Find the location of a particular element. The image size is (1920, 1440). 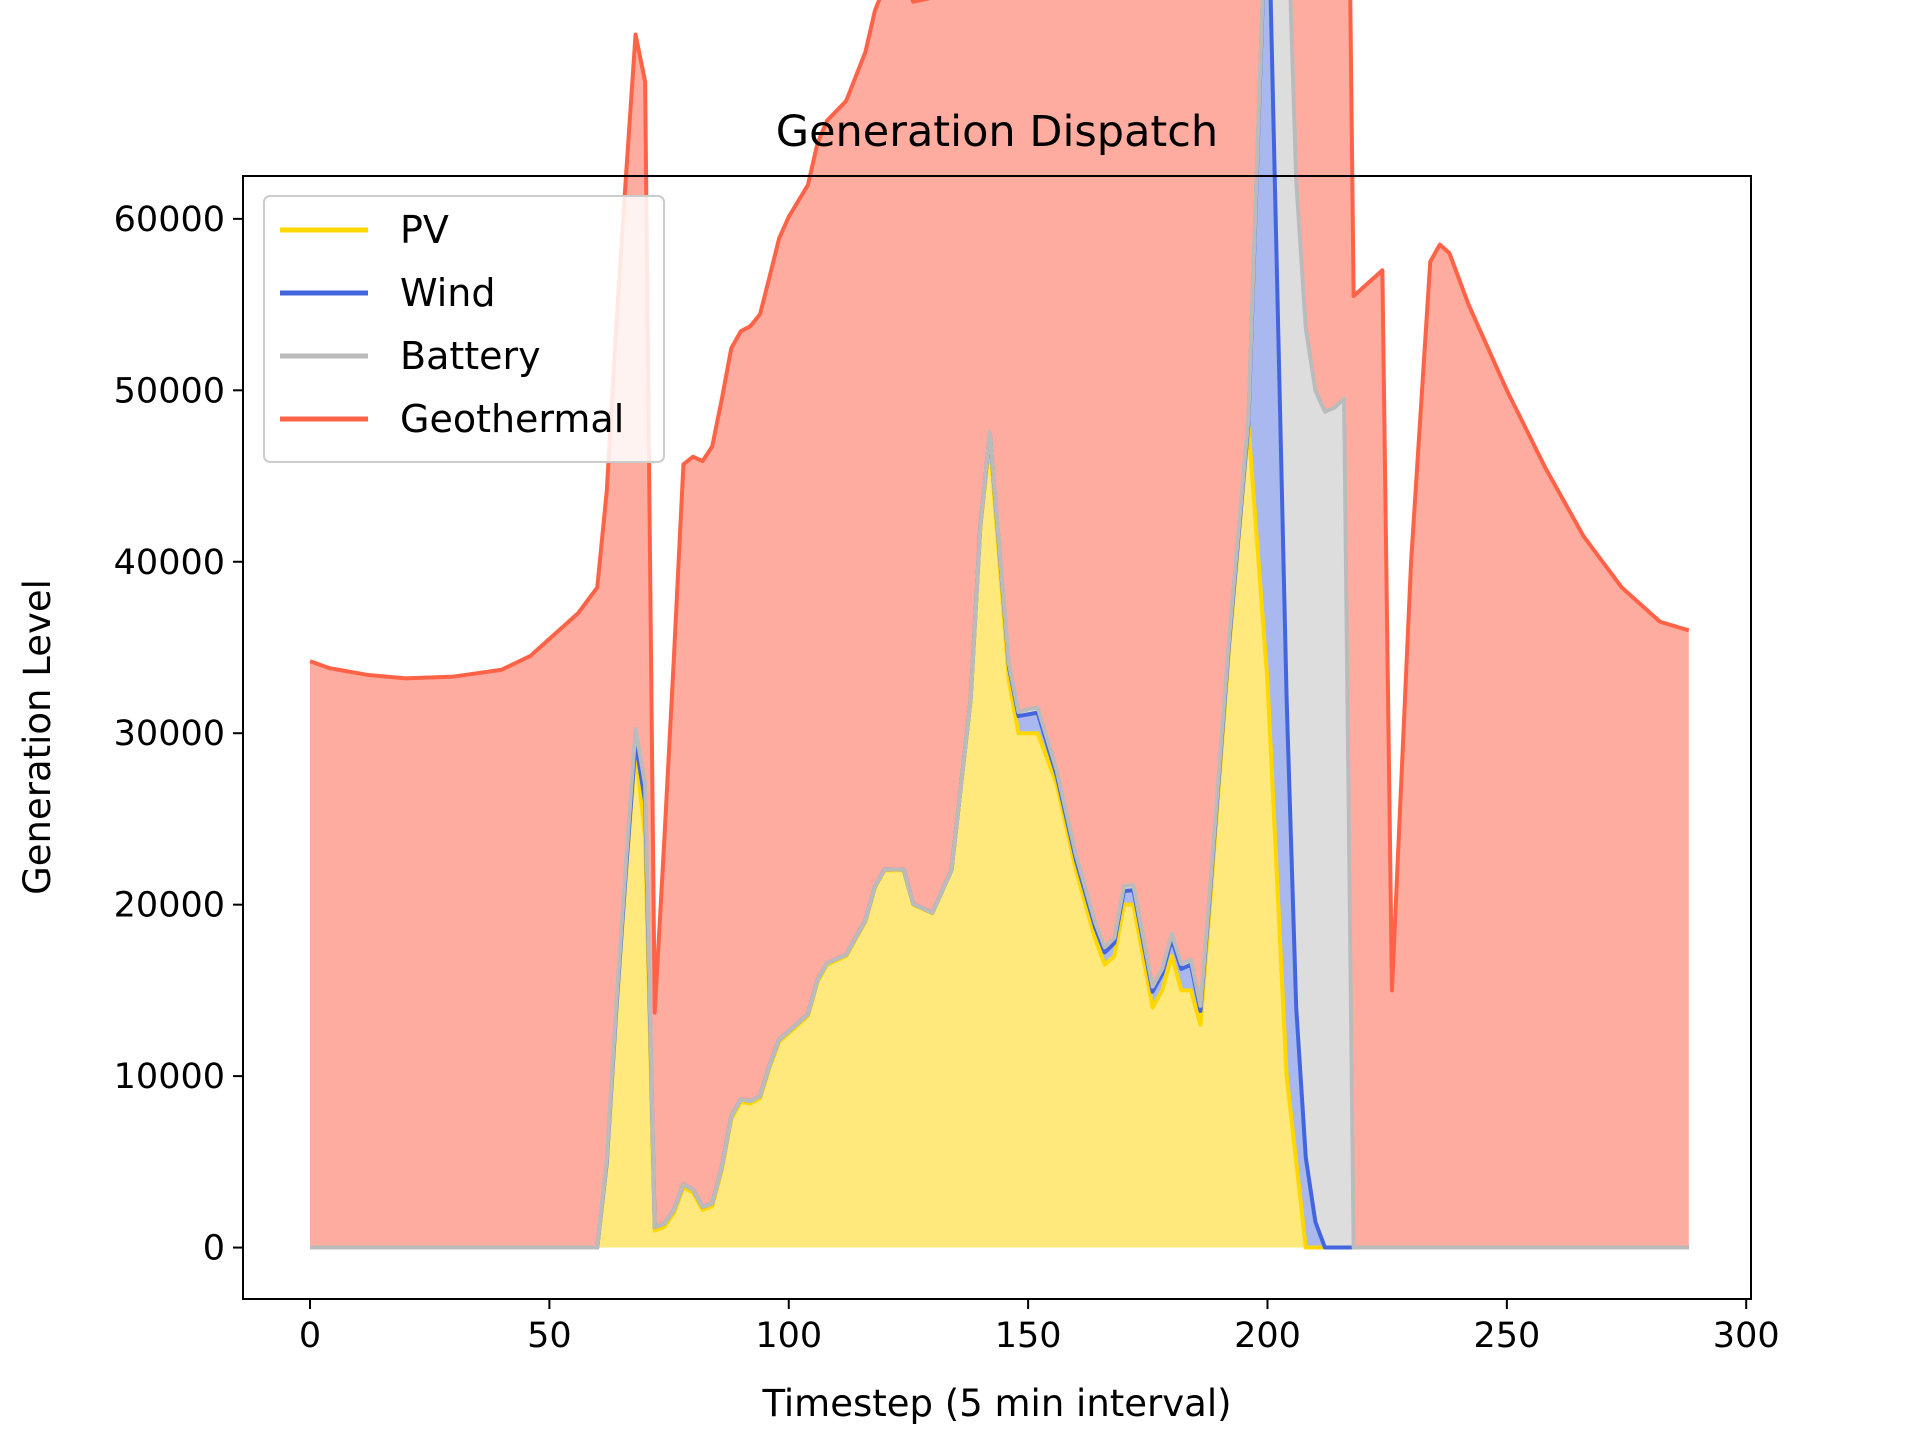

y-tick-label: 0 is located at coordinates (214, 1249).